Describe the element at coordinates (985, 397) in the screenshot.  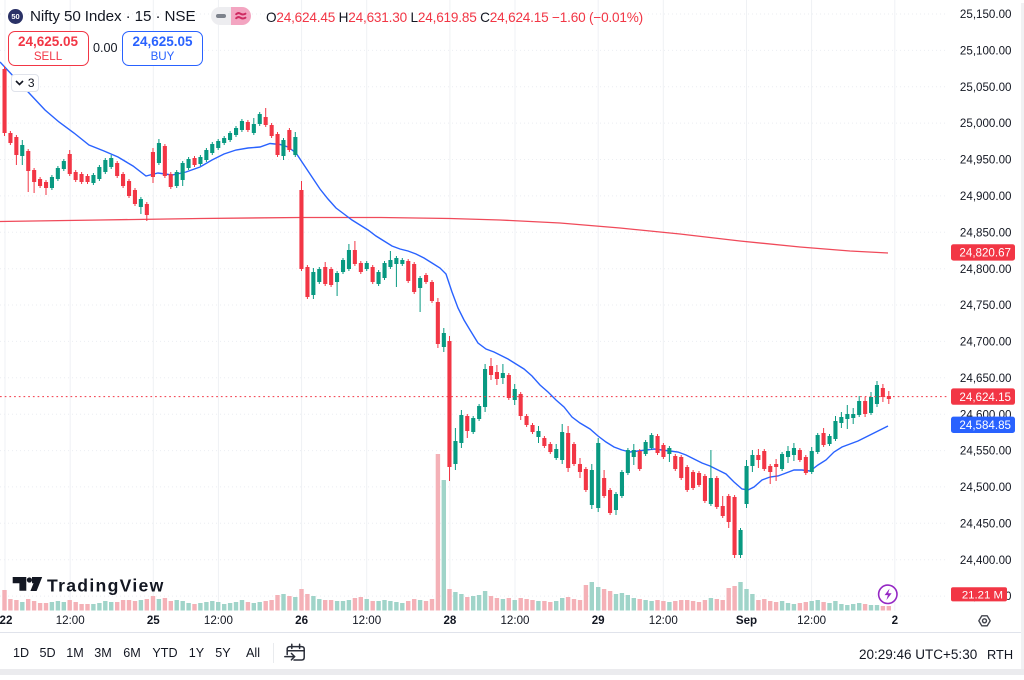
I see `svg-text: 24,624.15` at that location.